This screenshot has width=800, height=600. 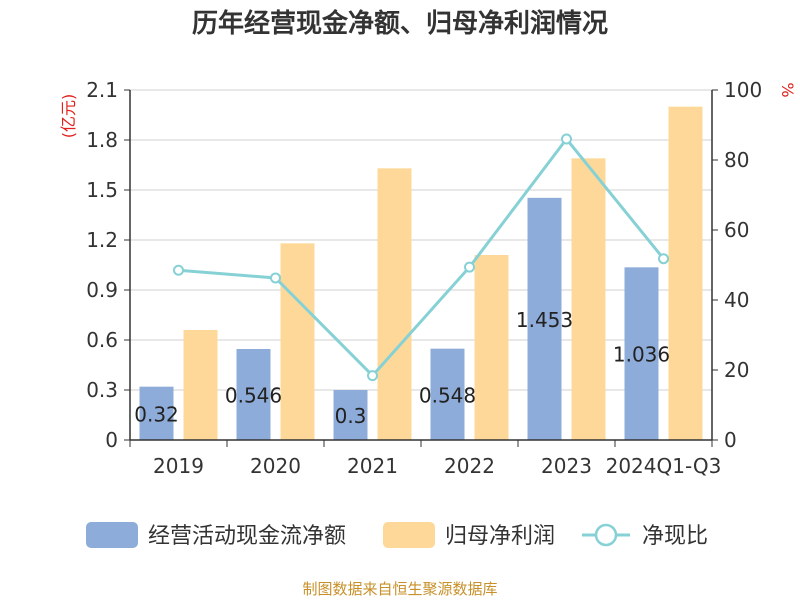 I want to click on right-tick-label: 20, so click(x=736, y=370).